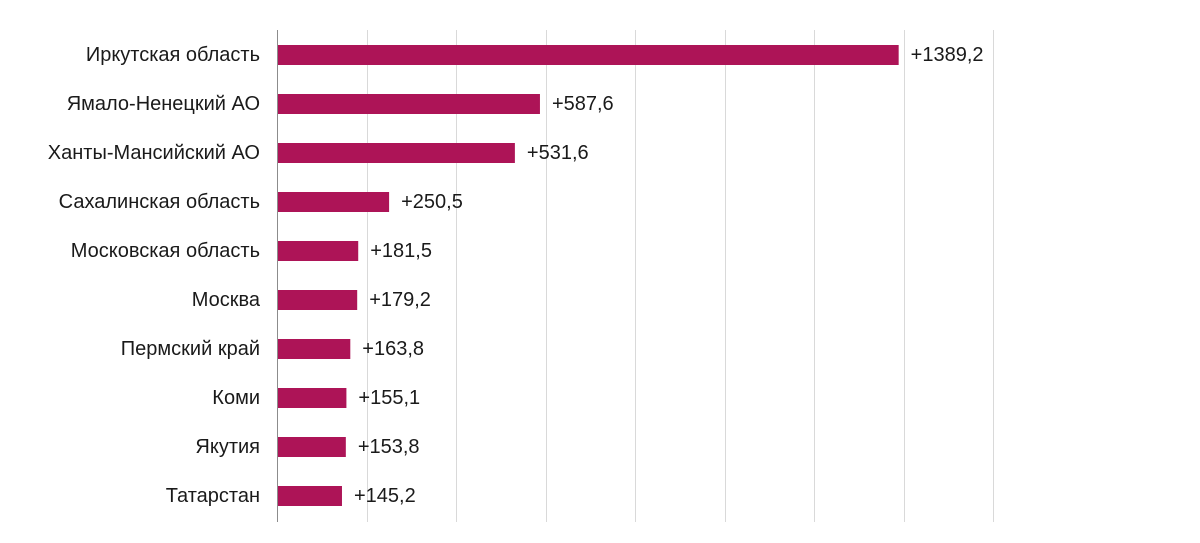 This screenshot has height=543, width=1200. I want to click on data-label: +587,6, so click(583, 104).